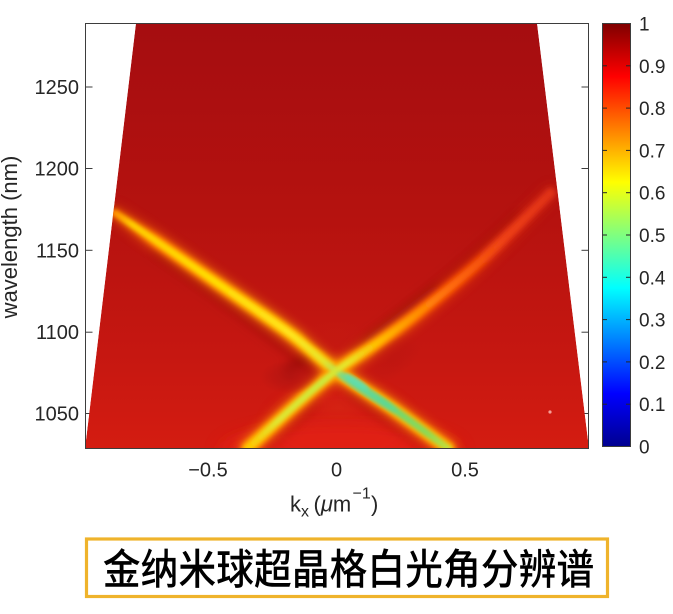 This screenshot has height=614, width=673. I want to click on svg-text: 1200, so click(57, 170).